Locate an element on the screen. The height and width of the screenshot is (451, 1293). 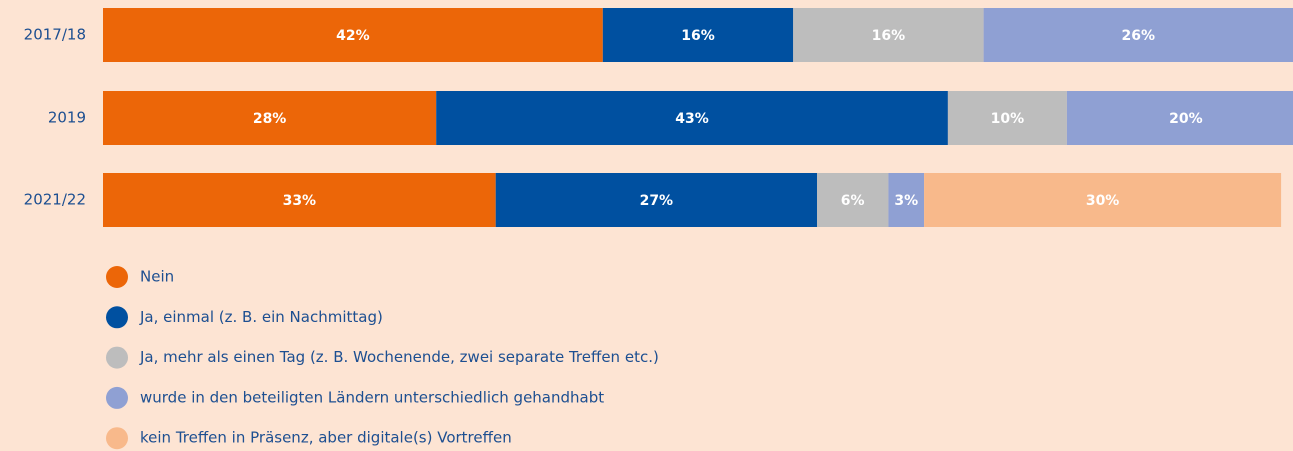
value-label: 3% is located at coordinates (906, 201).